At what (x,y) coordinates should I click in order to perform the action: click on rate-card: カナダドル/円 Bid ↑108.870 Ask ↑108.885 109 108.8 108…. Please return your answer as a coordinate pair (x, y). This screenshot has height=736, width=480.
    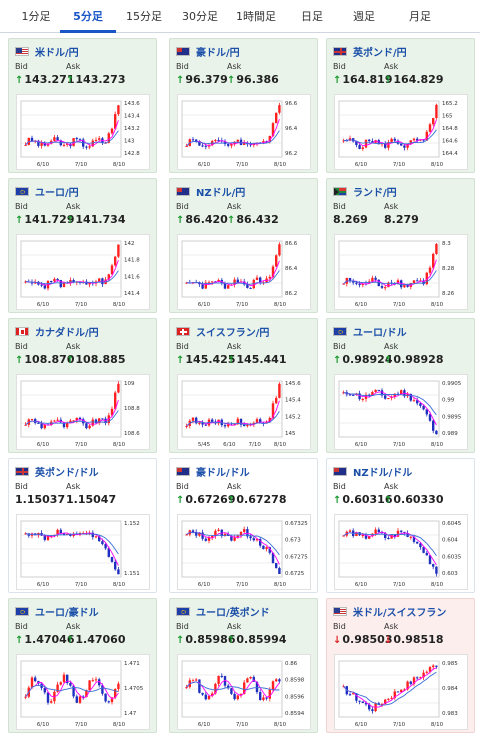
    Looking at the image, I should click on (82, 385).